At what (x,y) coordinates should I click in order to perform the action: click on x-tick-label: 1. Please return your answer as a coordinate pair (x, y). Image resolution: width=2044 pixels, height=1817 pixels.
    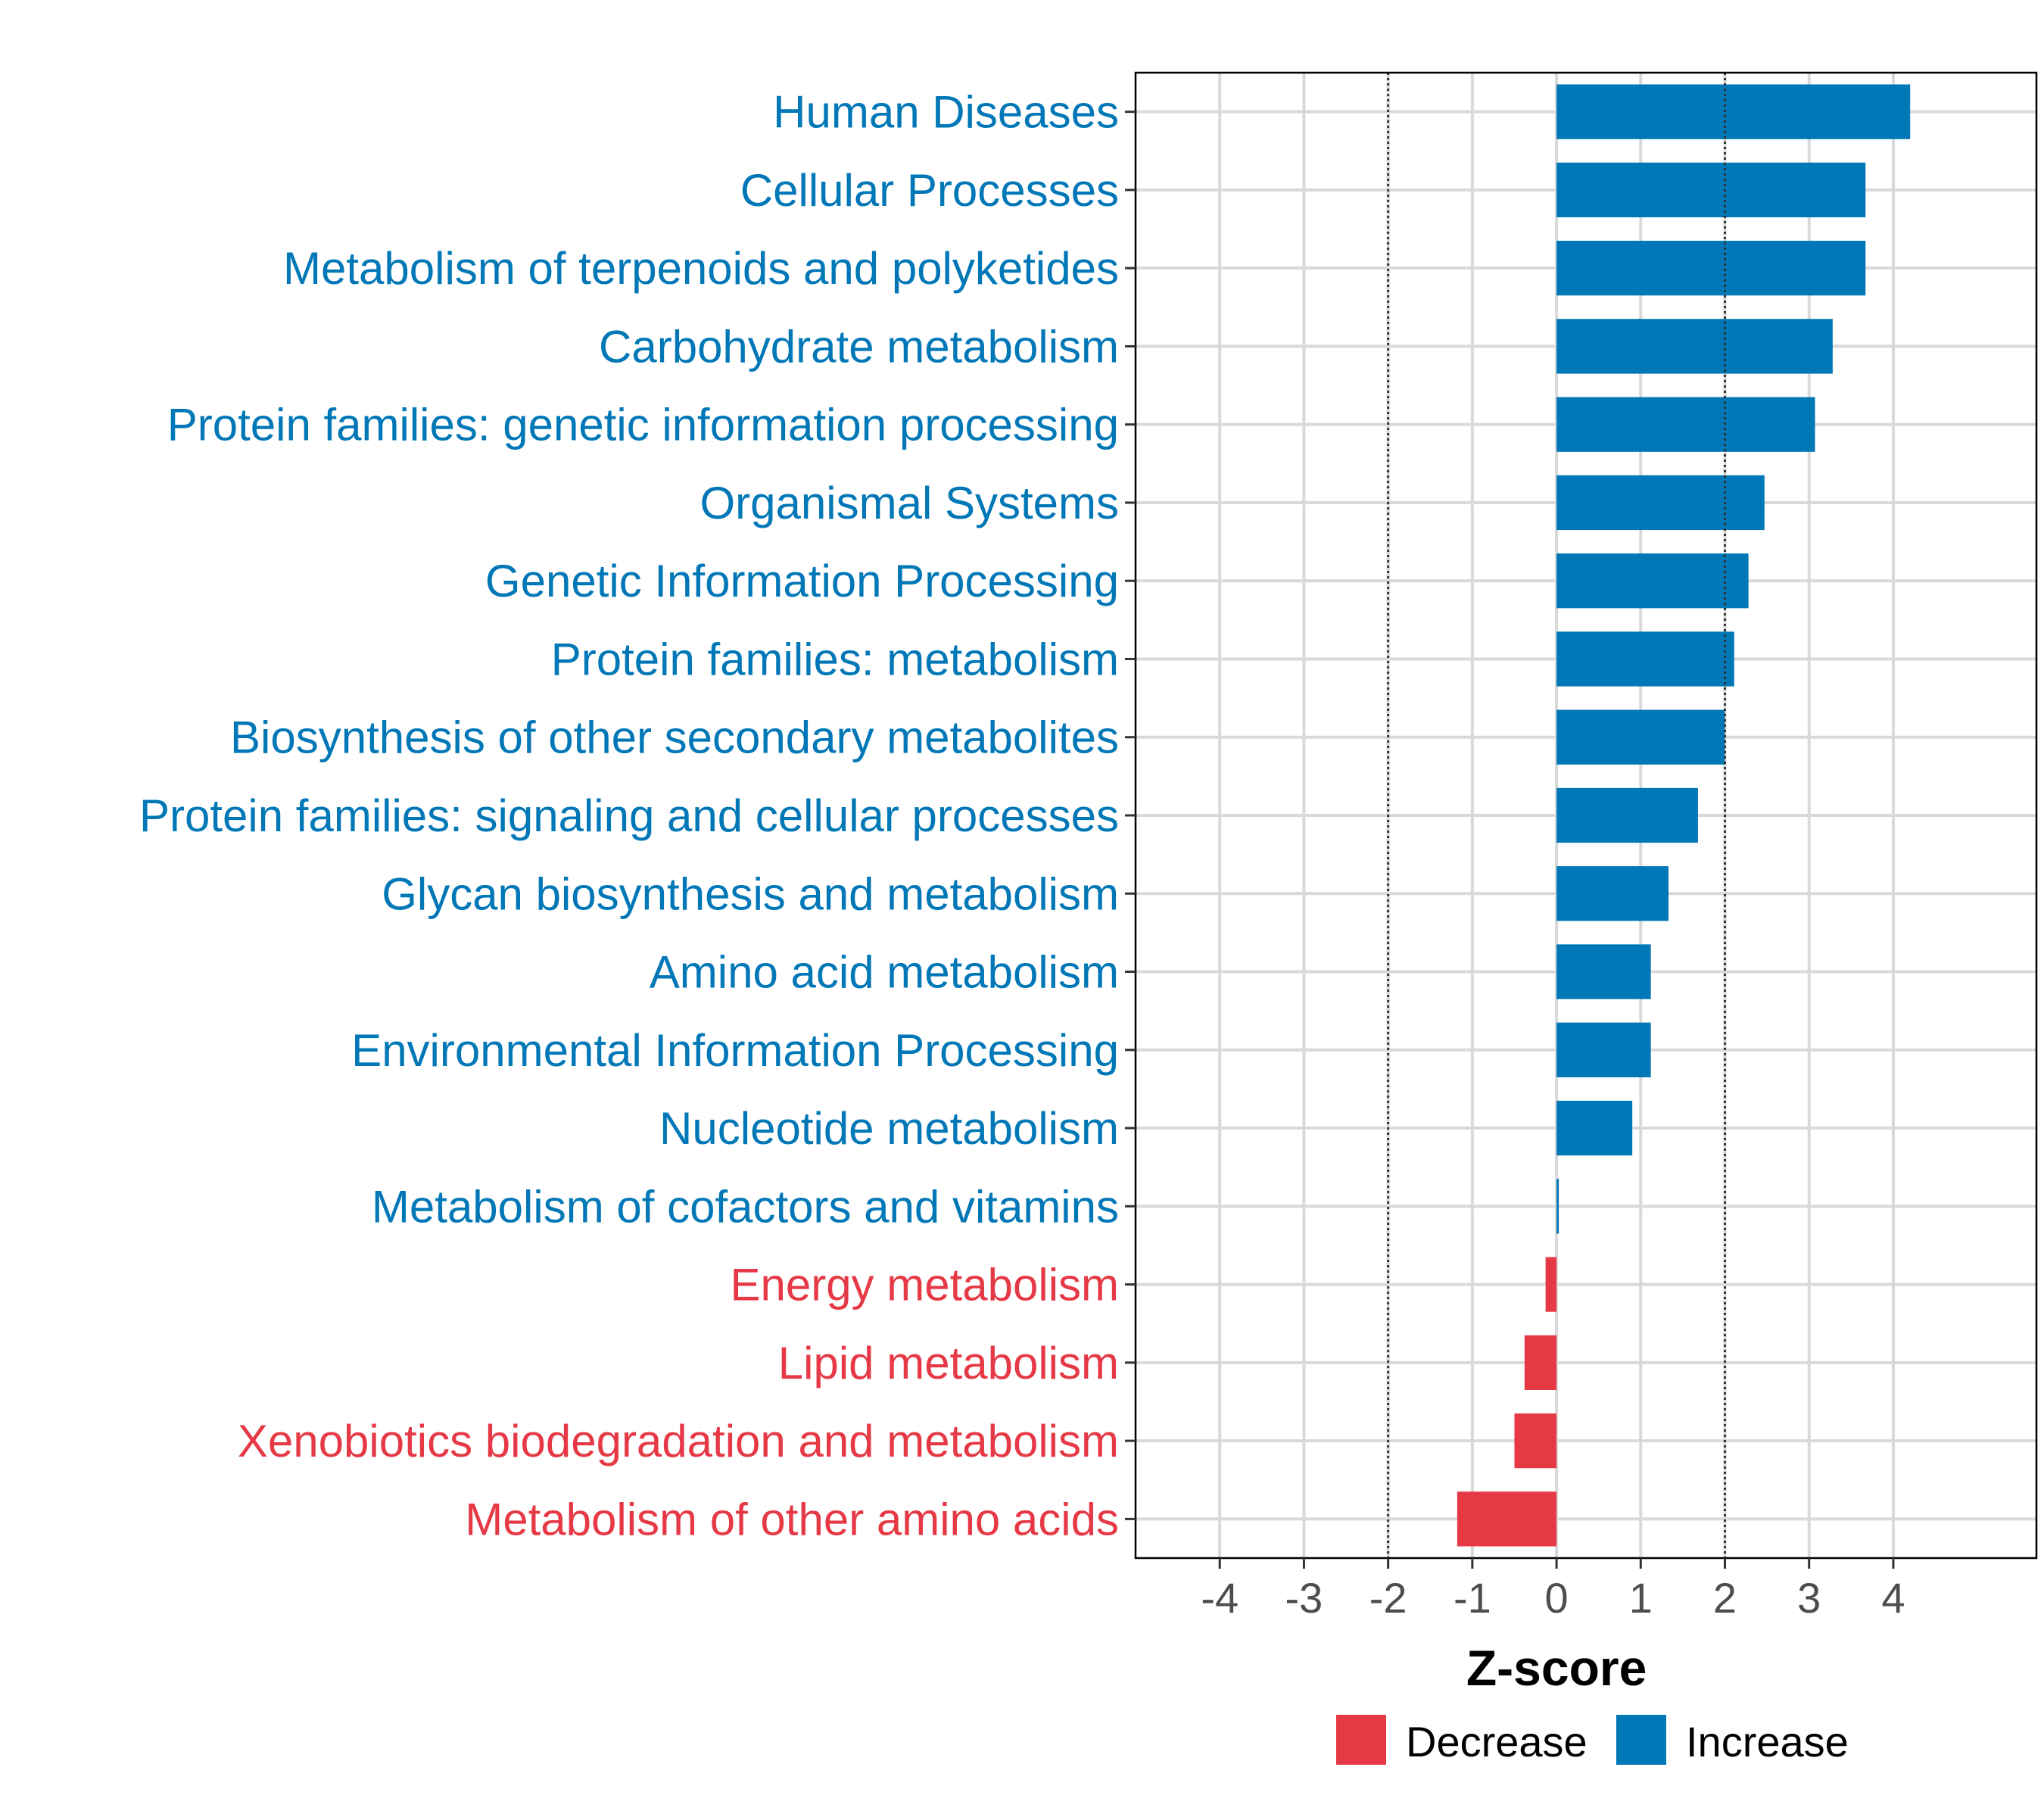
    Looking at the image, I should click on (1641, 1598).